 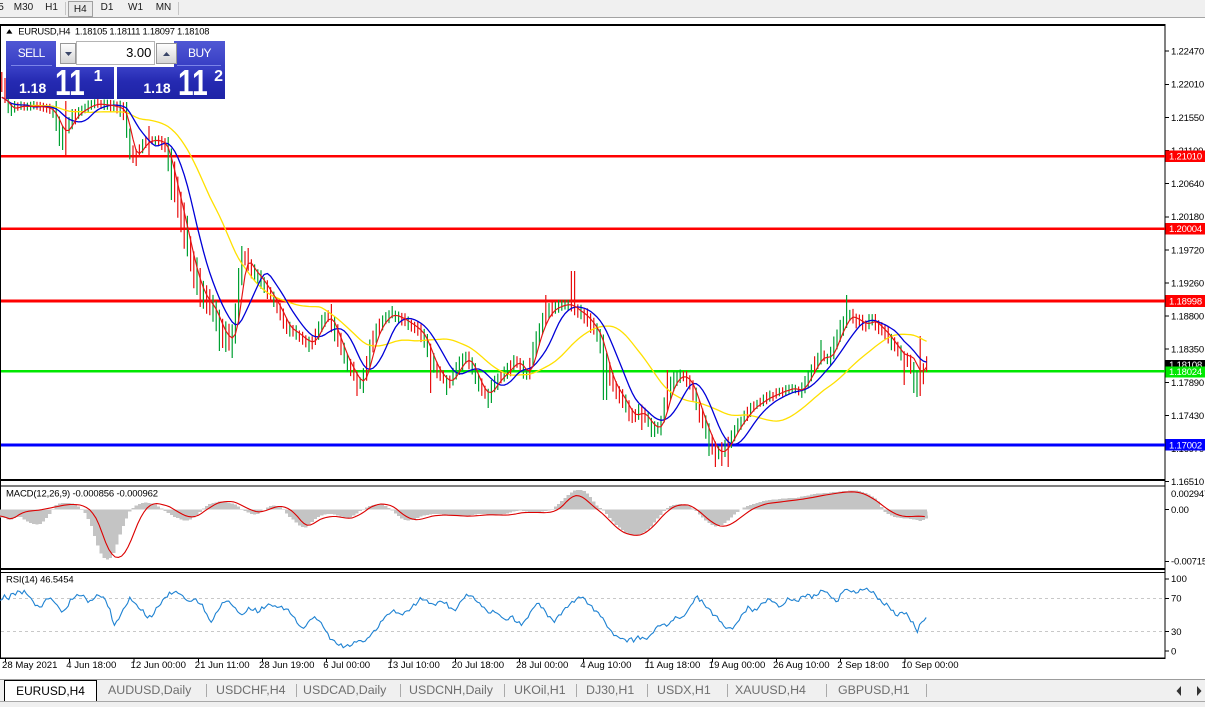 What do you see at coordinates (39, 580) in the screenshot?
I see `svg-text: RSI(14) 46.5454` at bounding box center [39, 580].